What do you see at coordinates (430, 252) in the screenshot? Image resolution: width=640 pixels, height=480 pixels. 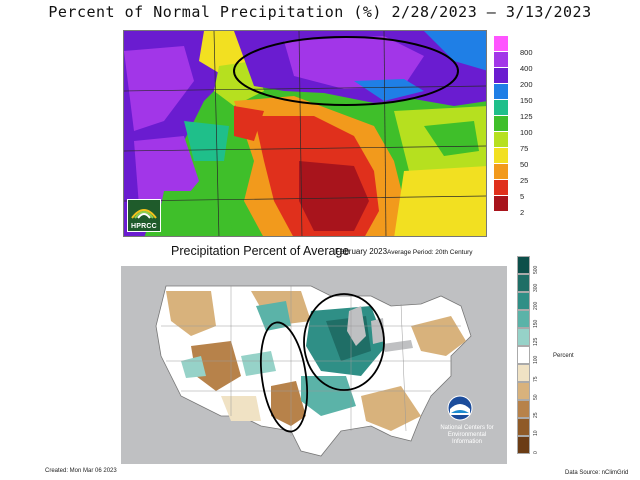 I see `bottom-map-period: Average Period: 20th Century` at bounding box center [430, 252].